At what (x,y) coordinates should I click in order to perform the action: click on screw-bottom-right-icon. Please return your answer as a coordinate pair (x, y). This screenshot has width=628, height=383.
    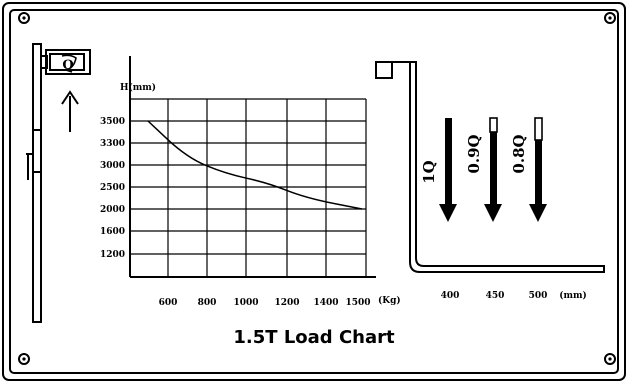
    Looking at the image, I should click on (610, 359).